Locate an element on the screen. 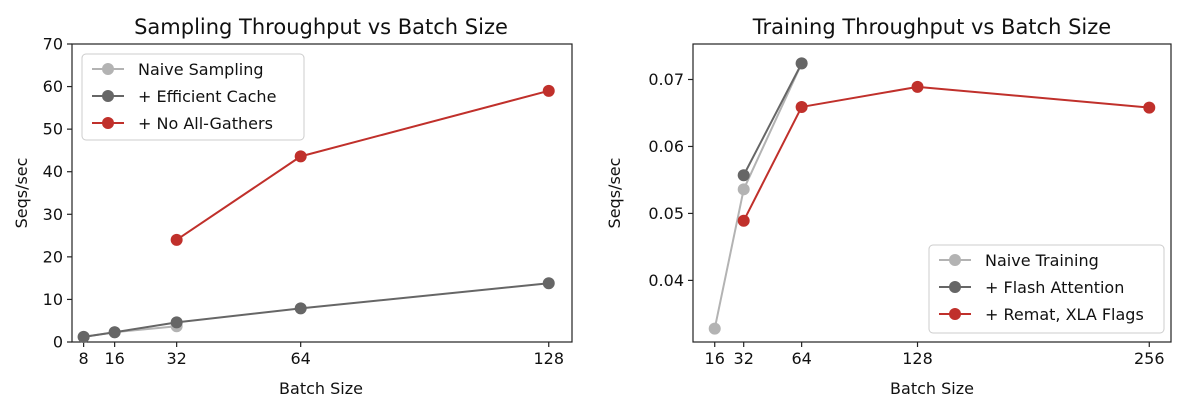 The width and height of the screenshot is (1200, 405). legend-item: + Remat, XLA Flags is located at coordinates (1041, 314).